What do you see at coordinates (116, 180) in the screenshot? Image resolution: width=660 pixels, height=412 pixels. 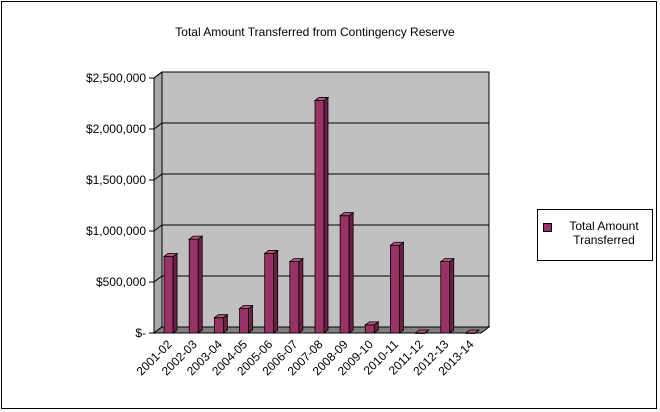 I see `y-tick-label: $1,500,000` at bounding box center [116, 180].